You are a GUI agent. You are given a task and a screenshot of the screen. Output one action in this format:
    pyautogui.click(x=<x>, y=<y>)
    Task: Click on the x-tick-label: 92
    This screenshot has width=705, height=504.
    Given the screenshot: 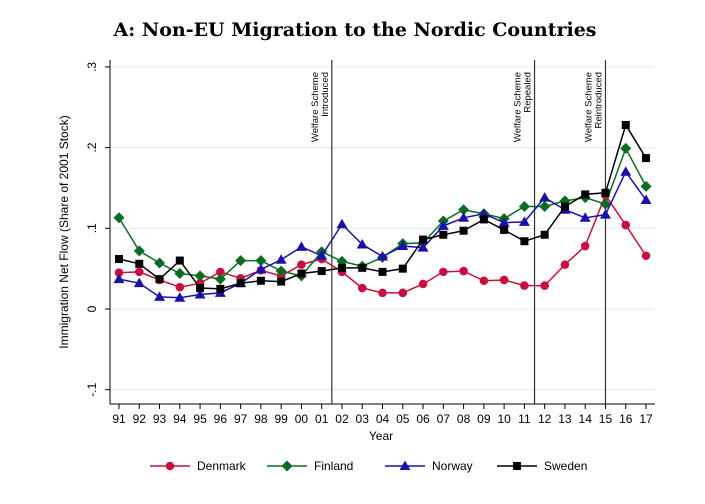 What is the action you would take?
    pyautogui.click(x=140, y=419)
    